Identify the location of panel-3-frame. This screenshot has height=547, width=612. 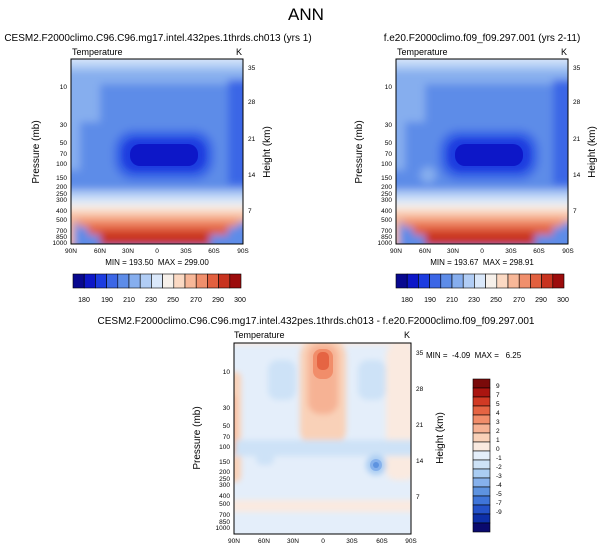
(322, 438).